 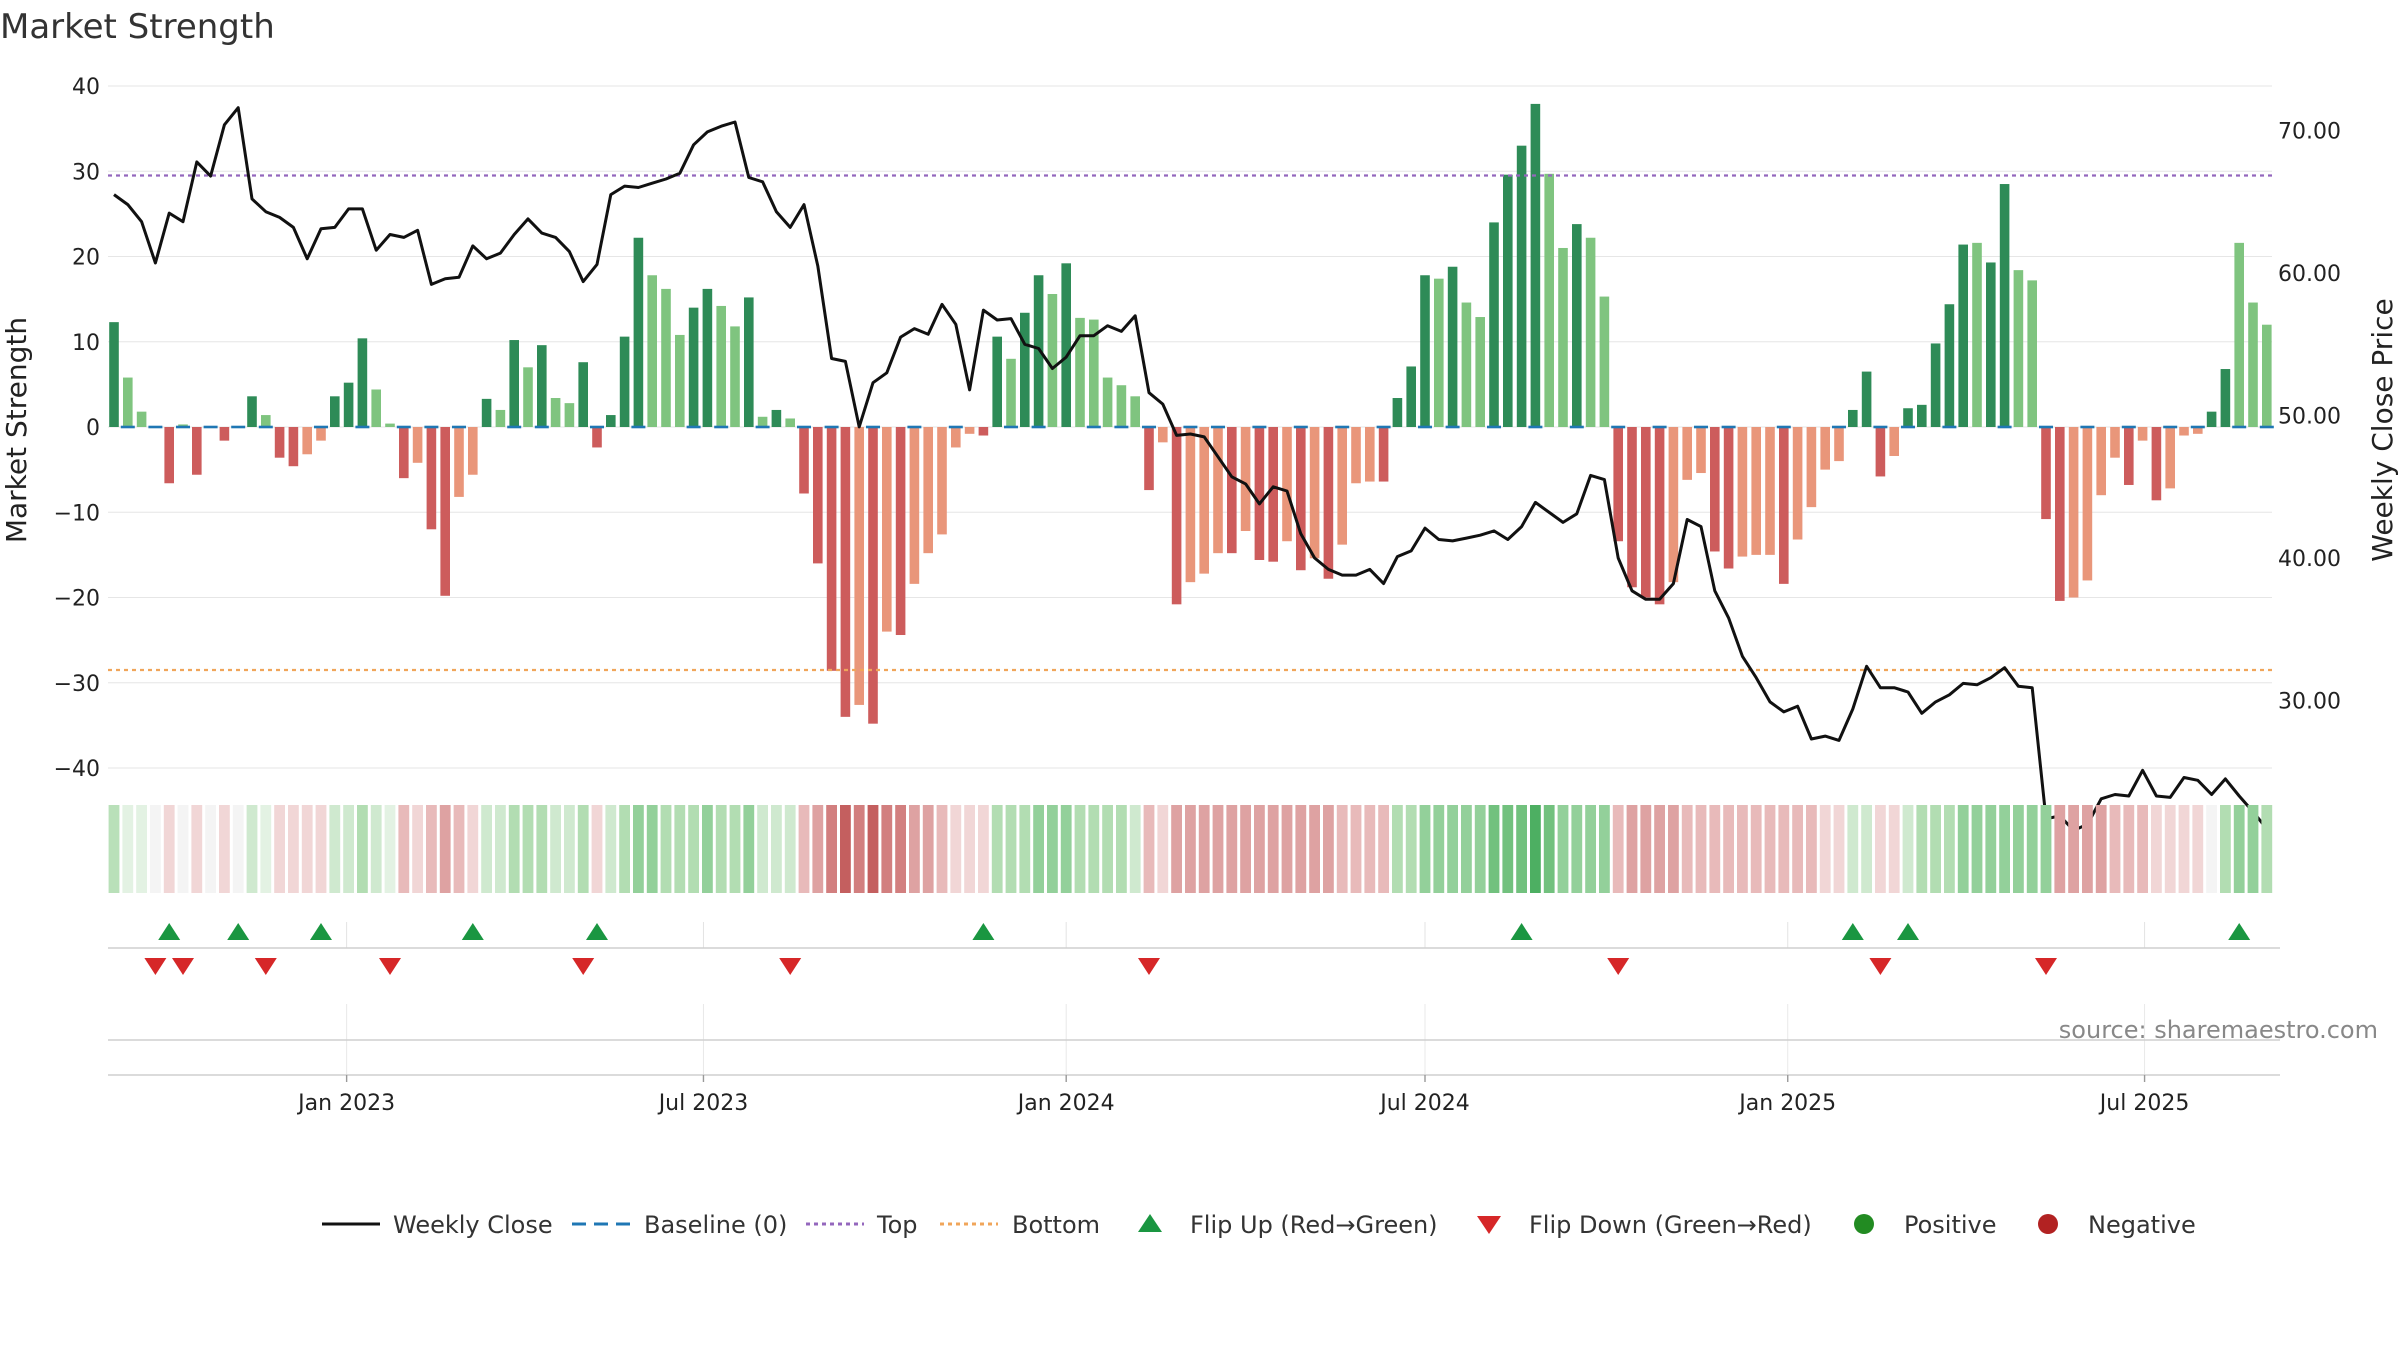 I want to click on right-tick-label: 30.00, so click(x=2309, y=702).